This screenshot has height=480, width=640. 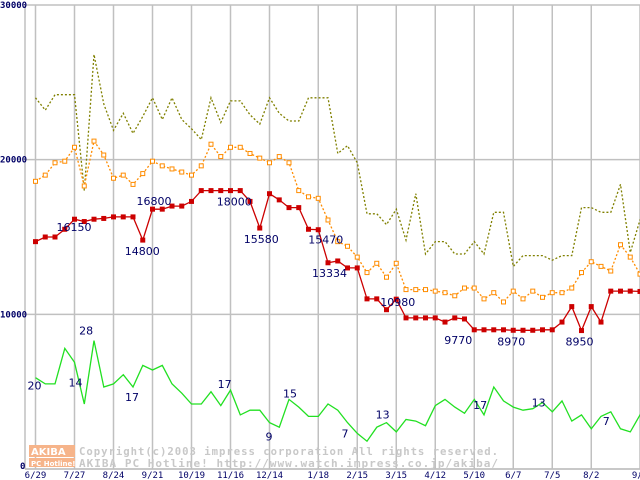 What do you see at coordinates (269, 475) in the screenshot?
I see `x-tick-label: 12/14` at bounding box center [269, 475].